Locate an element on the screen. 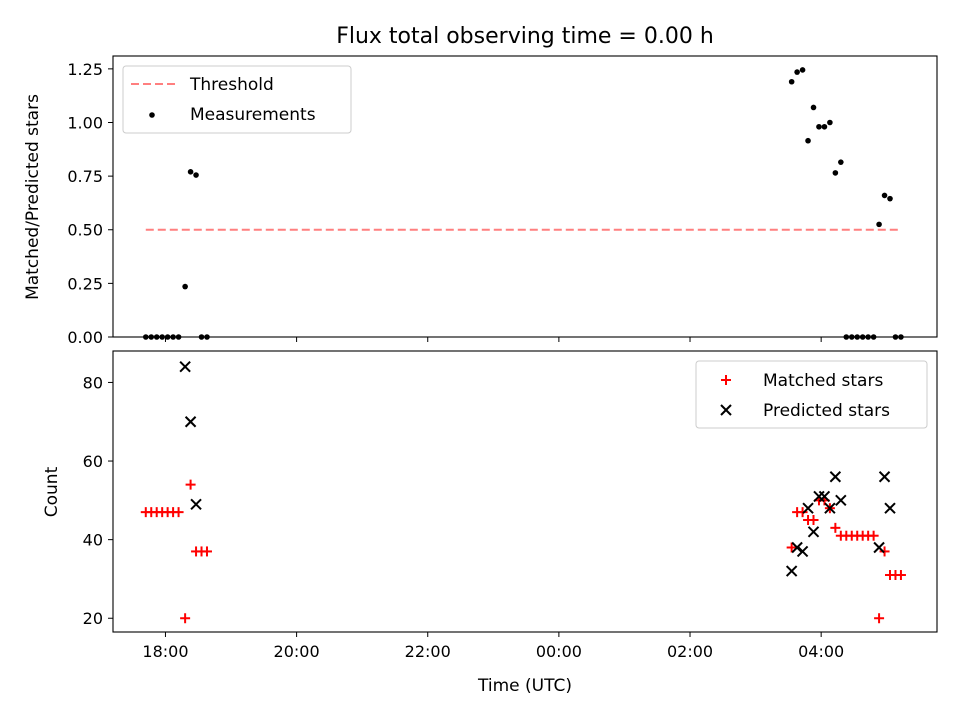 The image size is (960, 720). x-tick-label: 04:00 is located at coordinates (821, 651).